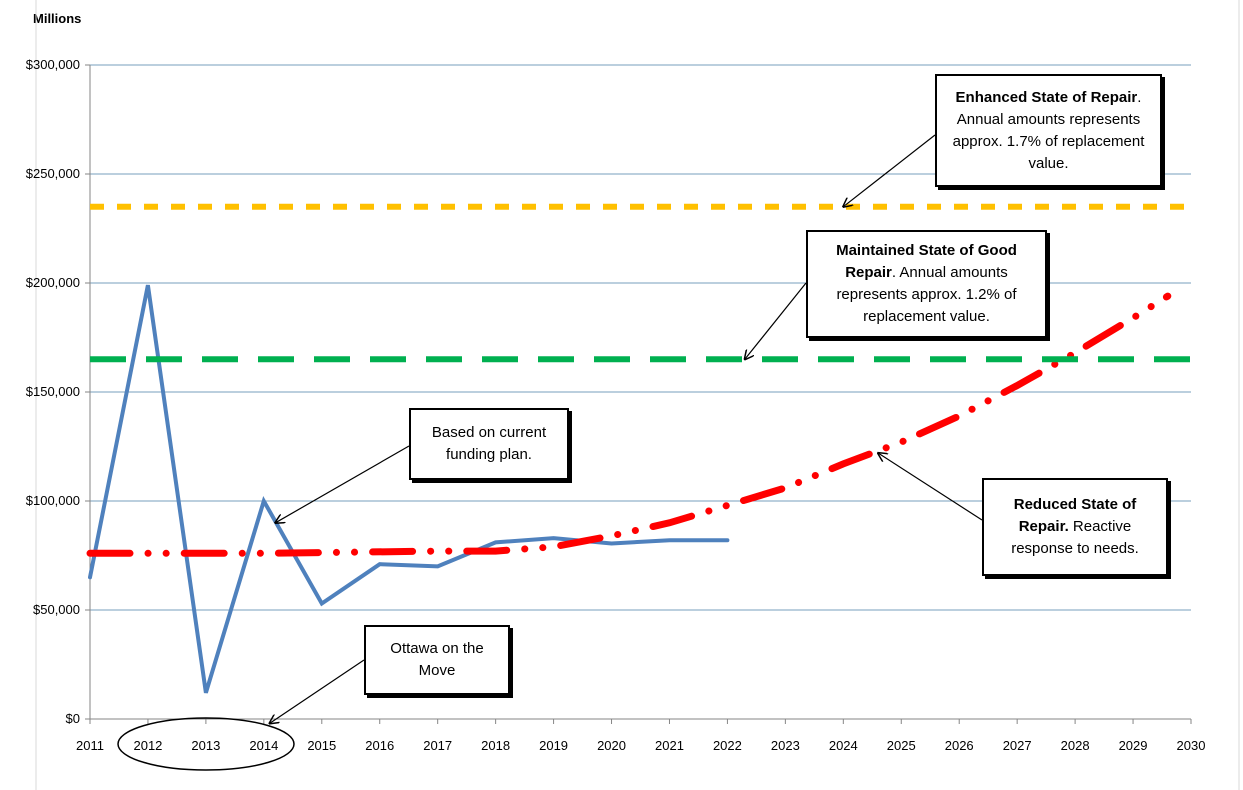 Image resolution: width=1243 pixels, height=790 pixels. What do you see at coordinates (90, 745) in the screenshot?
I see `x-tick-label: 2011` at bounding box center [90, 745].